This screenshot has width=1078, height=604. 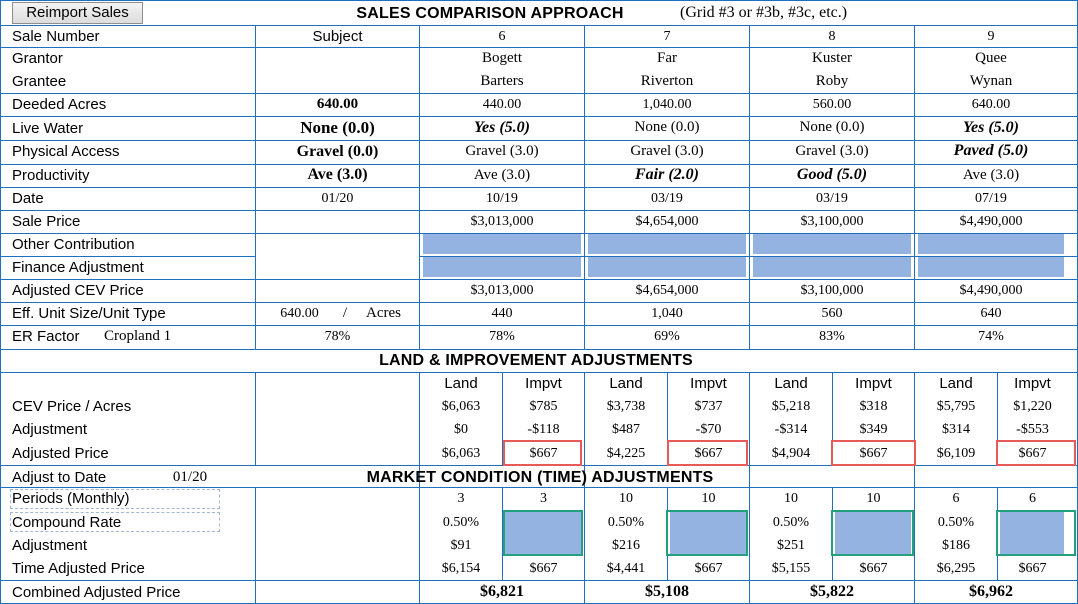 What do you see at coordinates (138, 336) in the screenshot?
I see `er-type-cropland: Cropland 1` at bounding box center [138, 336].